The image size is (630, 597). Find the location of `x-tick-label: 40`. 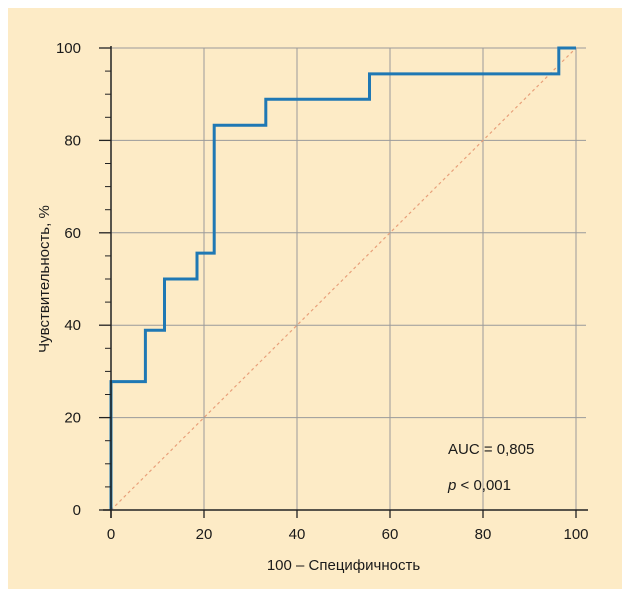

x-tick-label: 40 is located at coordinates (297, 534).